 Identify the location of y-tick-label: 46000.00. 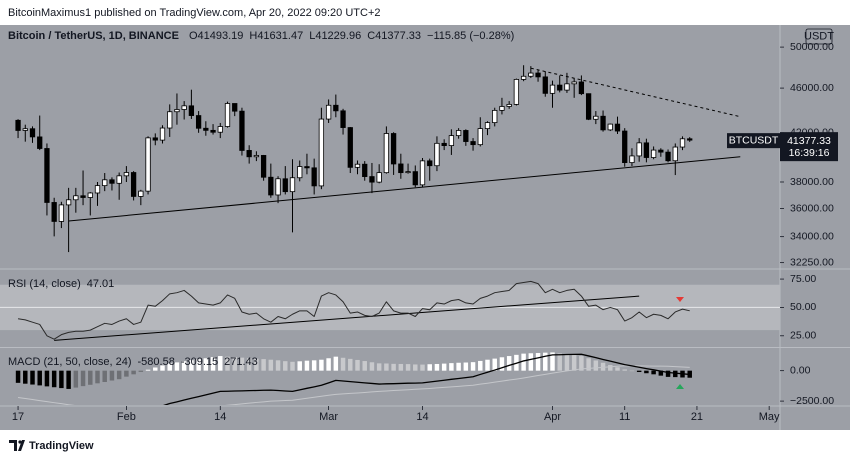
(812, 88).